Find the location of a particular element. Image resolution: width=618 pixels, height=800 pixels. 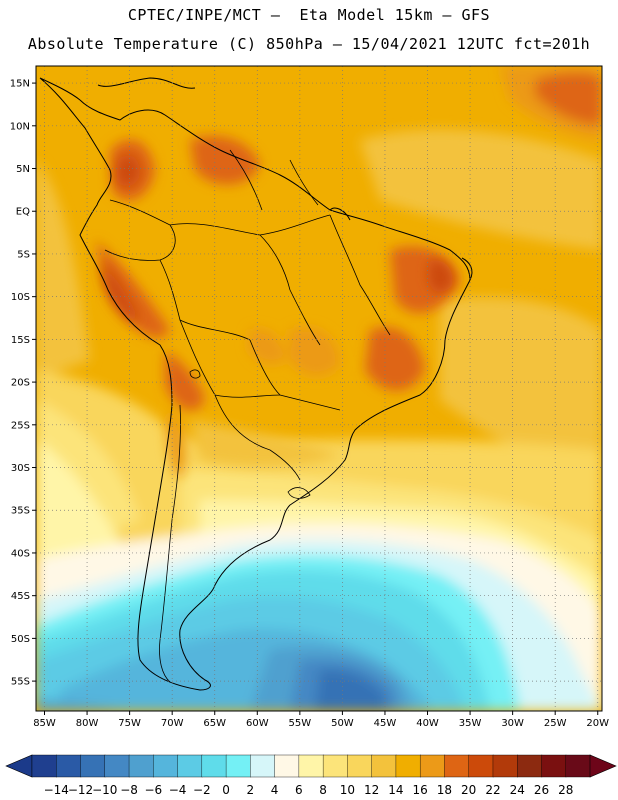

lakes is located at coordinates (250, 434).